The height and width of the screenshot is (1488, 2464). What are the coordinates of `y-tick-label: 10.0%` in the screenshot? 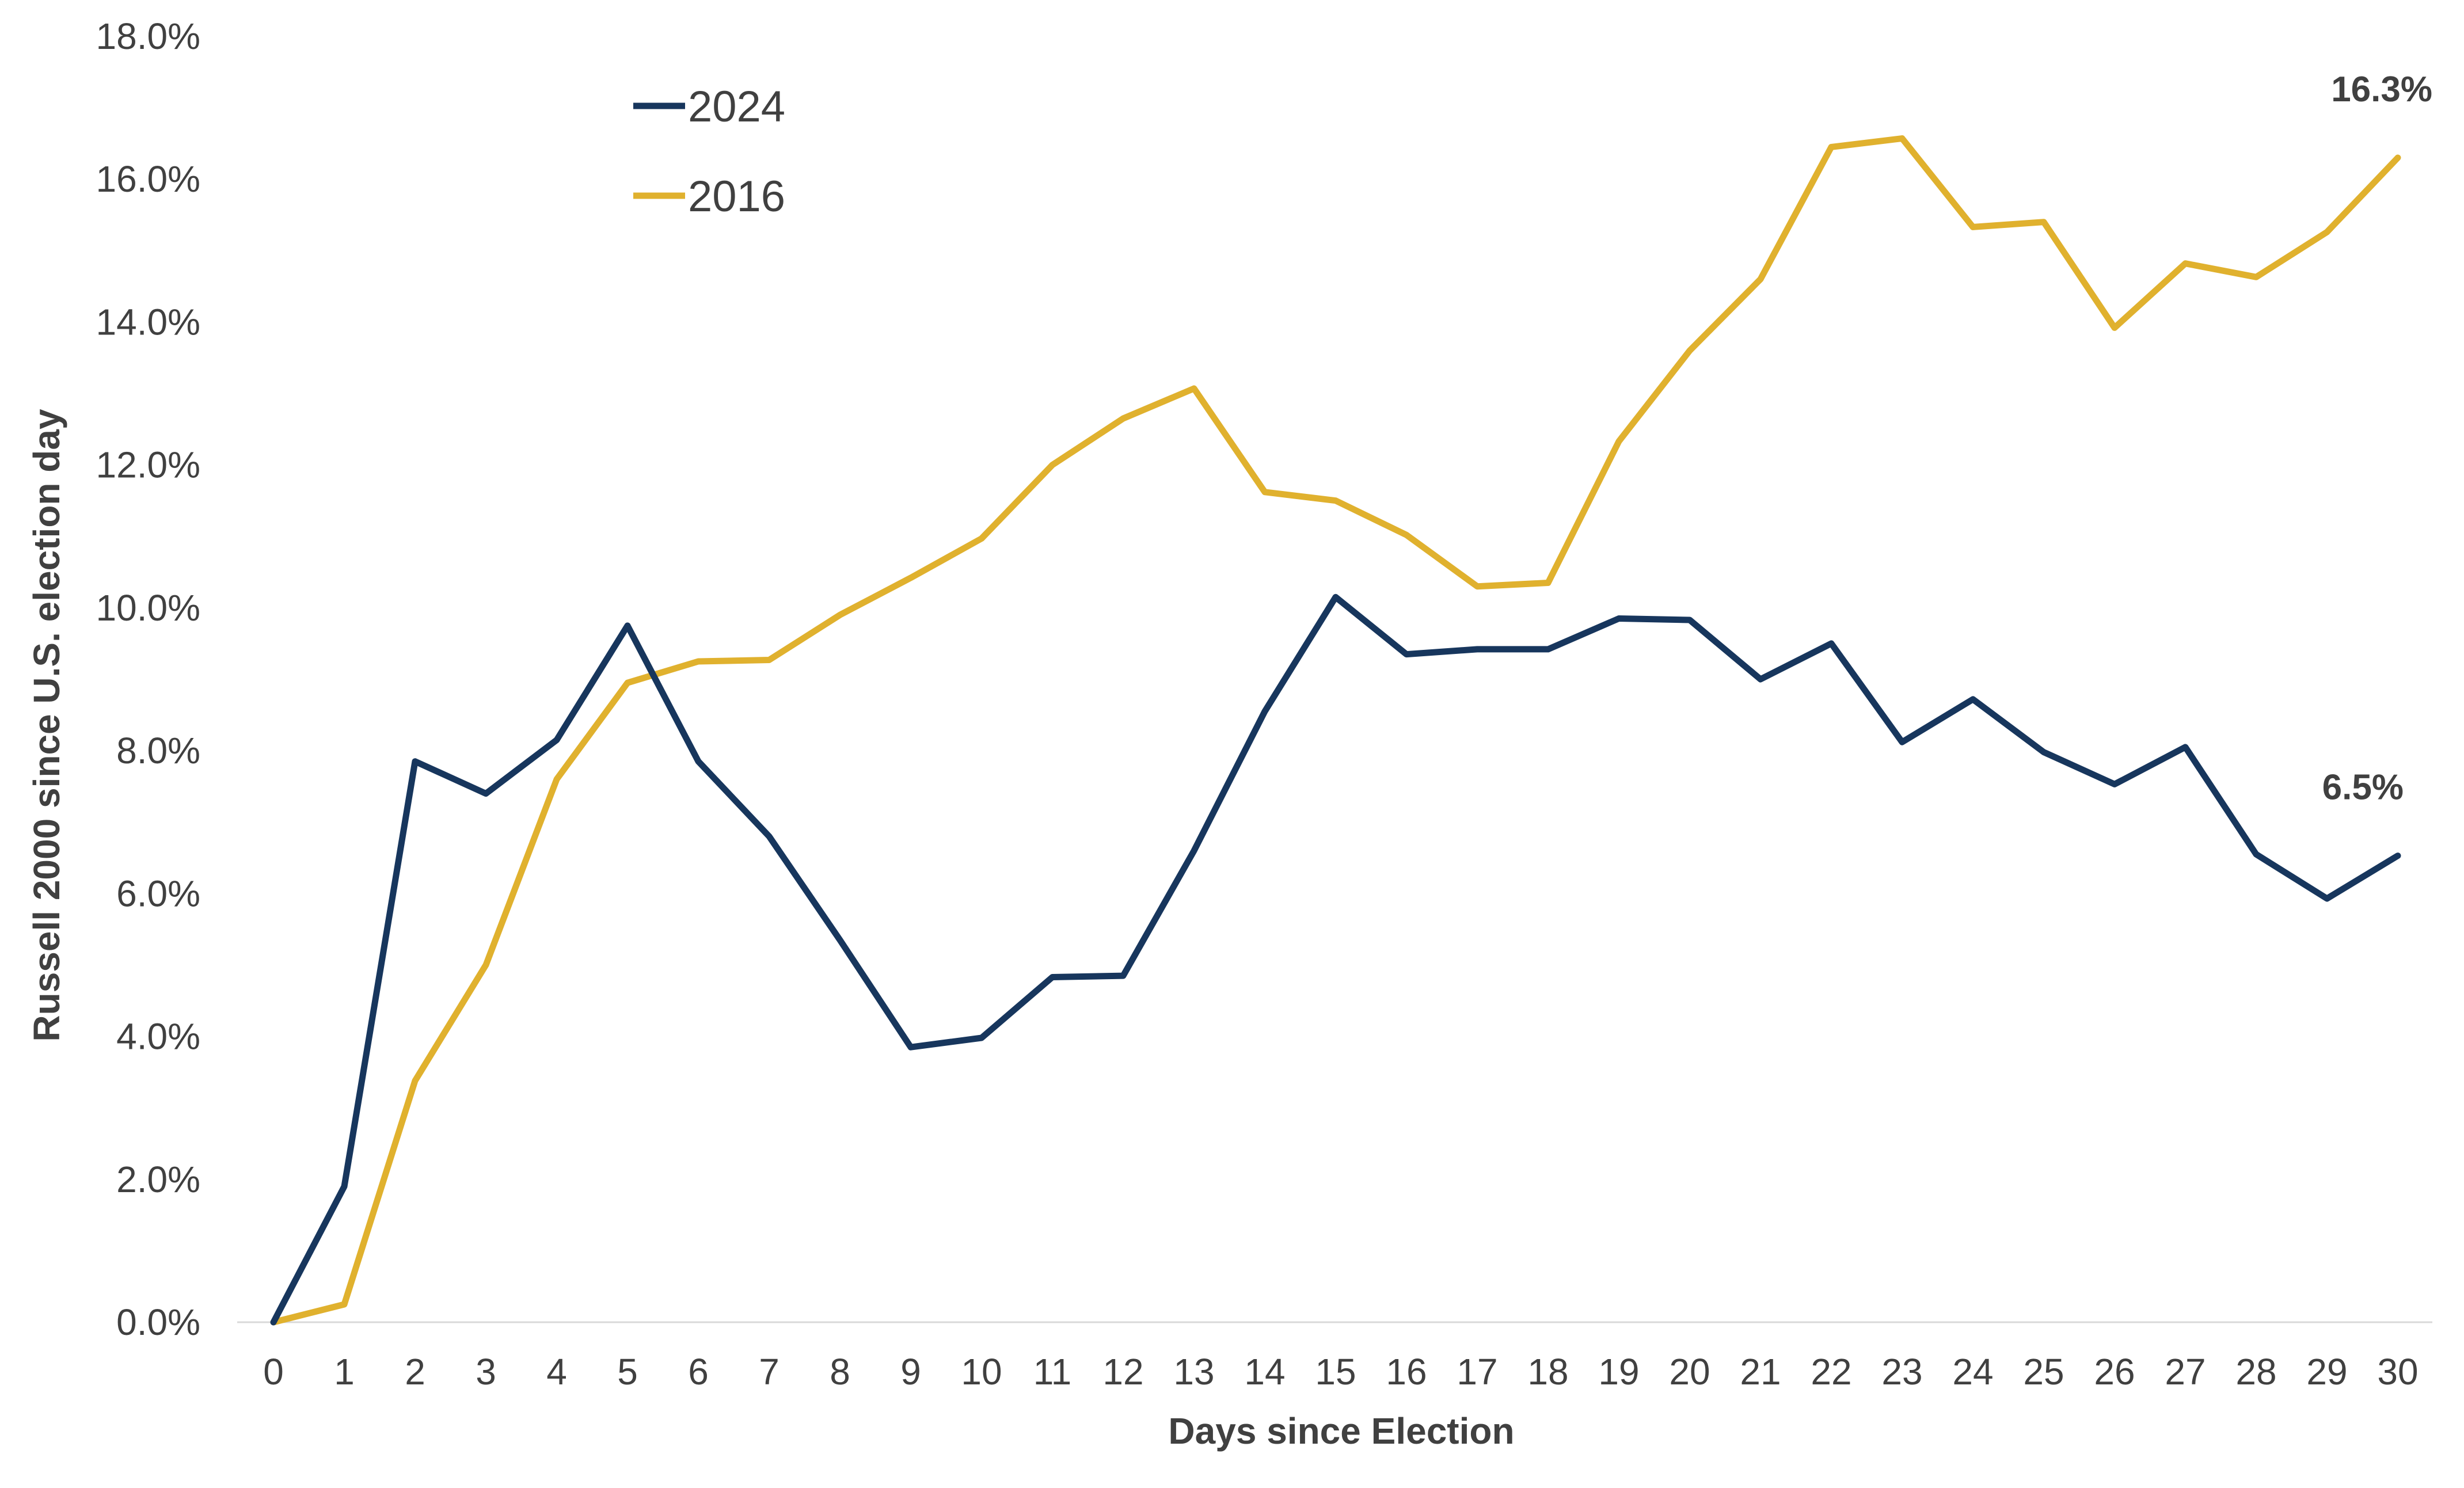 It's located at (148, 608).